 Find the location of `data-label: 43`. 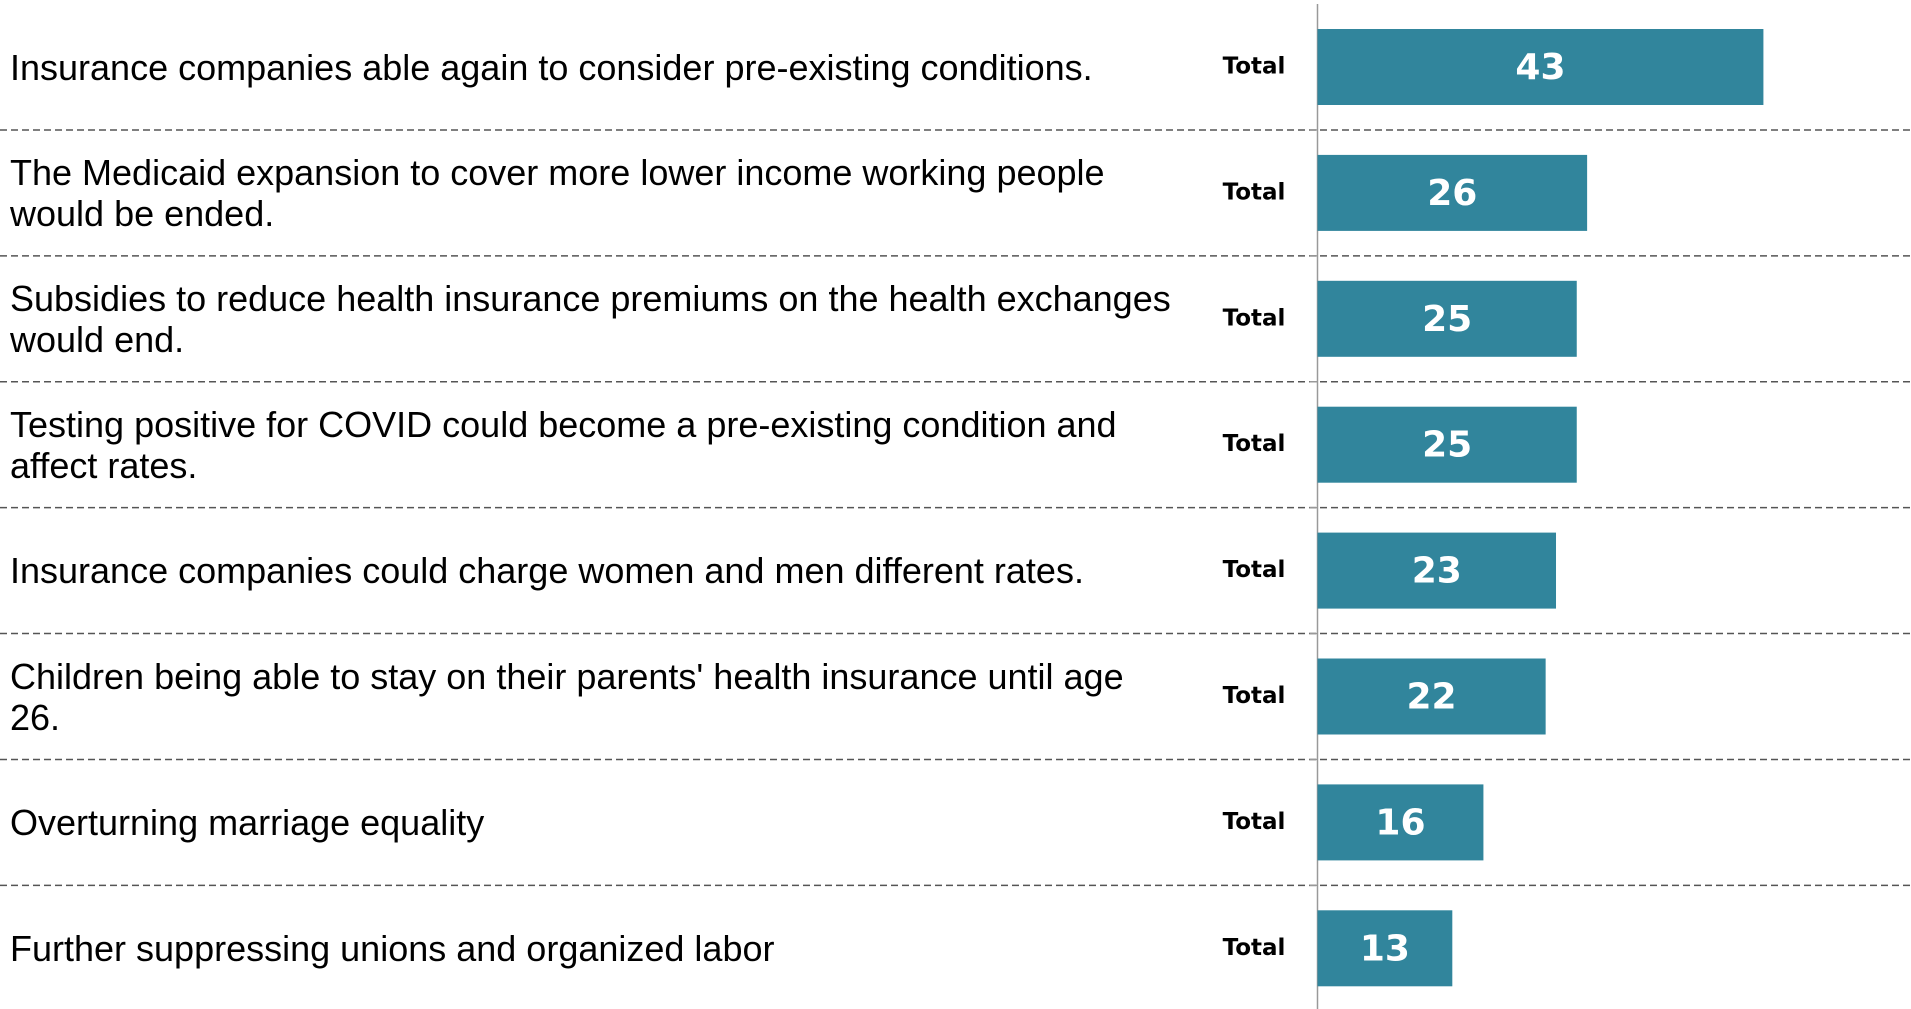

data-label: 43 is located at coordinates (1540, 67).